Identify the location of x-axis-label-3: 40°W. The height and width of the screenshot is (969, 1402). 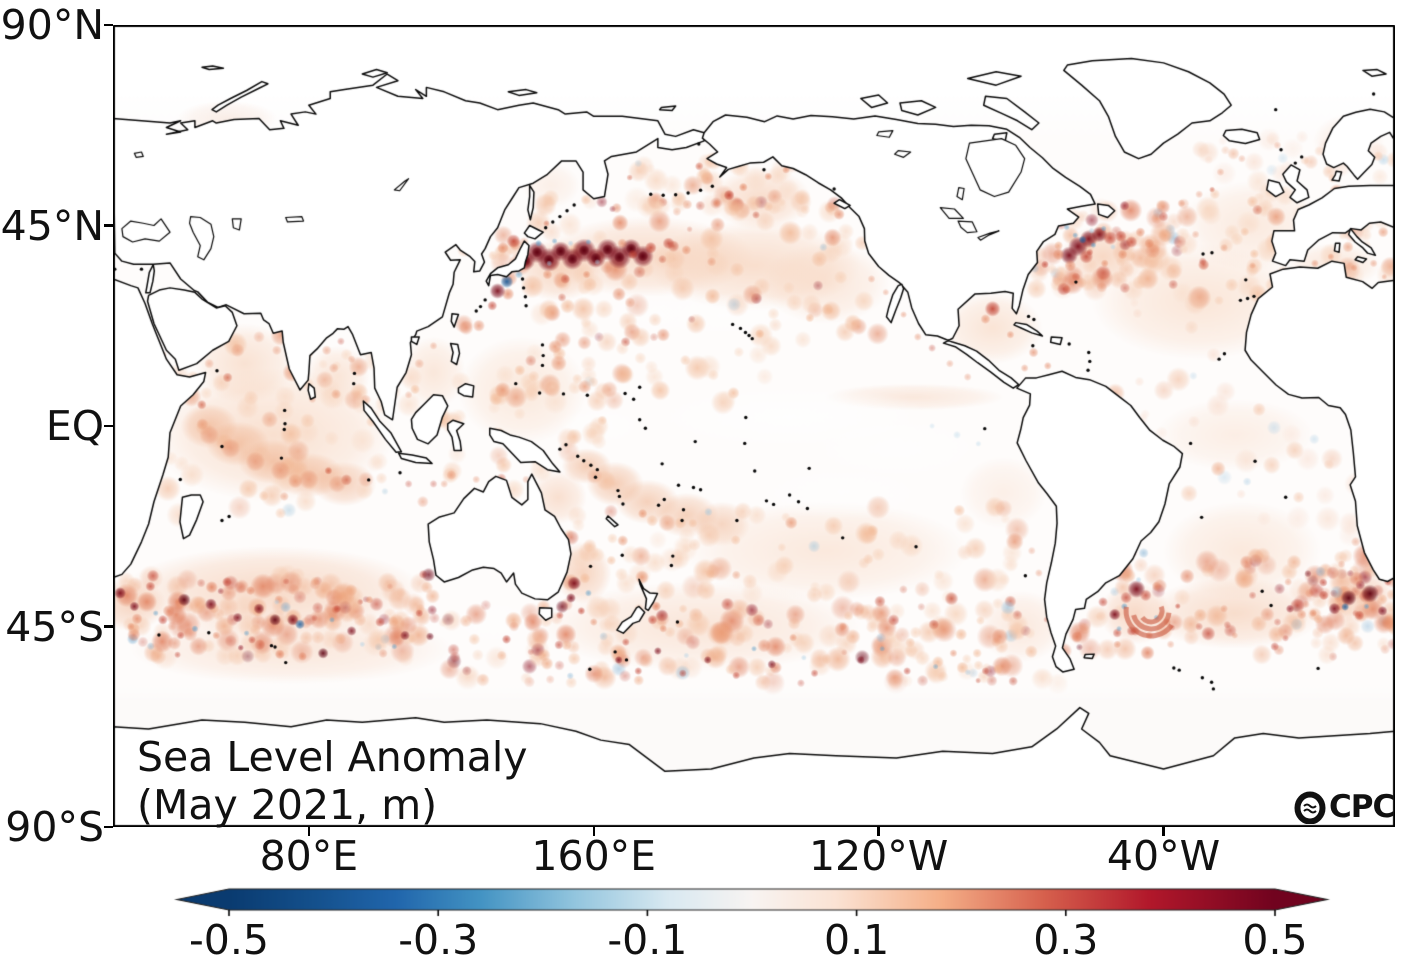
(1163, 856).